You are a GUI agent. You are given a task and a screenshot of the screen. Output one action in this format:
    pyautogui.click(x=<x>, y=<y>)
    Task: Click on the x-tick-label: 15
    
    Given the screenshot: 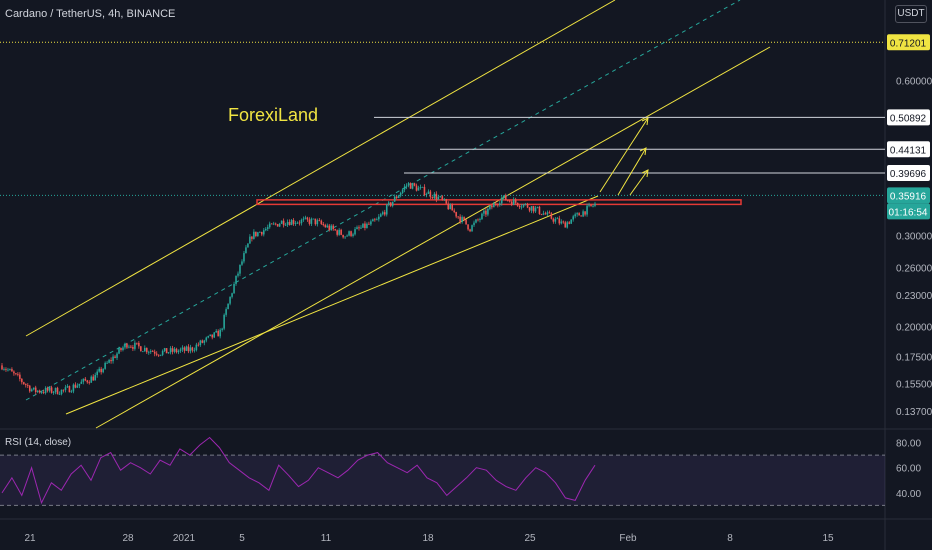 What is the action you would take?
    pyautogui.click(x=828, y=538)
    